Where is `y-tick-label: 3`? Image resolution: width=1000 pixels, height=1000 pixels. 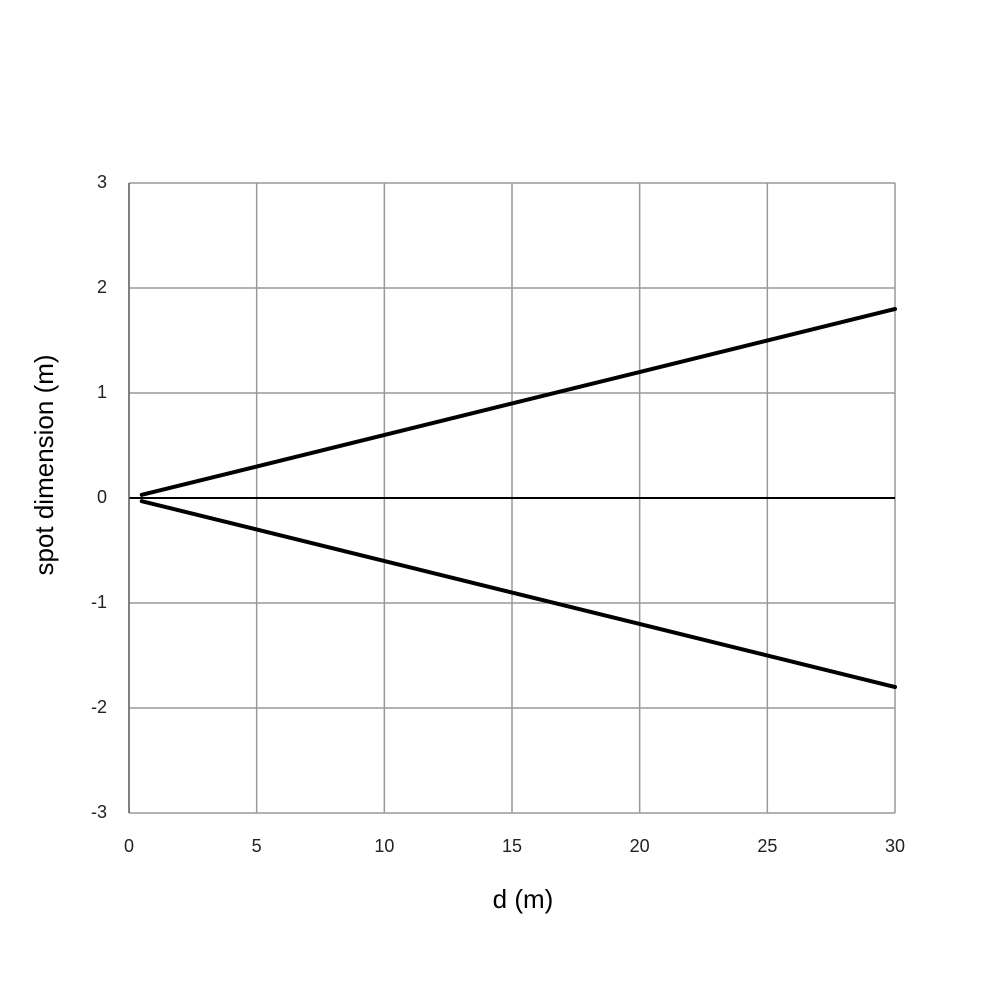 y-tick-label: 3 is located at coordinates (102, 182).